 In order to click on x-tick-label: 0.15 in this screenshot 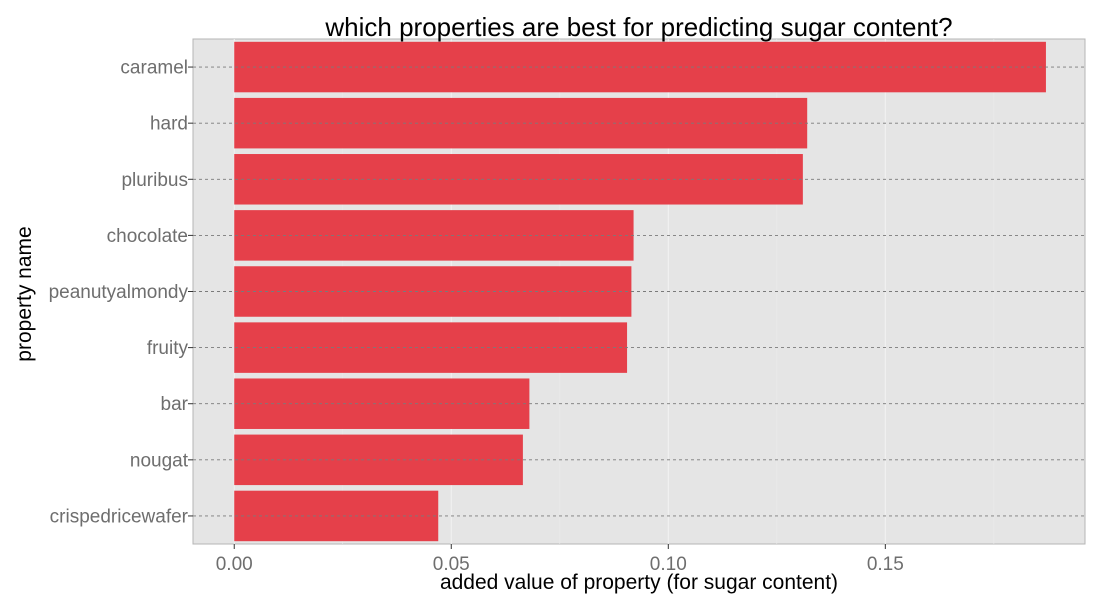, I will do `click(885, 564)`.